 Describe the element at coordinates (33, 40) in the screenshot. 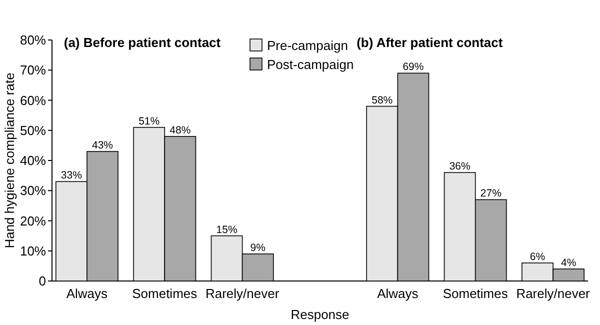

I see `y-tick-label: 80%` at that location.